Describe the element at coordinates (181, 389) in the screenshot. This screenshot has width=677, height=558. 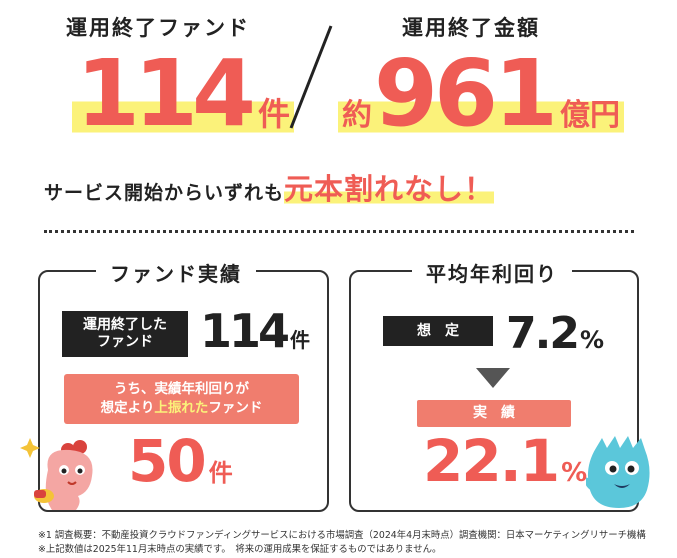
I see `above-expected-label-line1: うち、実績年利回りが` at that location.